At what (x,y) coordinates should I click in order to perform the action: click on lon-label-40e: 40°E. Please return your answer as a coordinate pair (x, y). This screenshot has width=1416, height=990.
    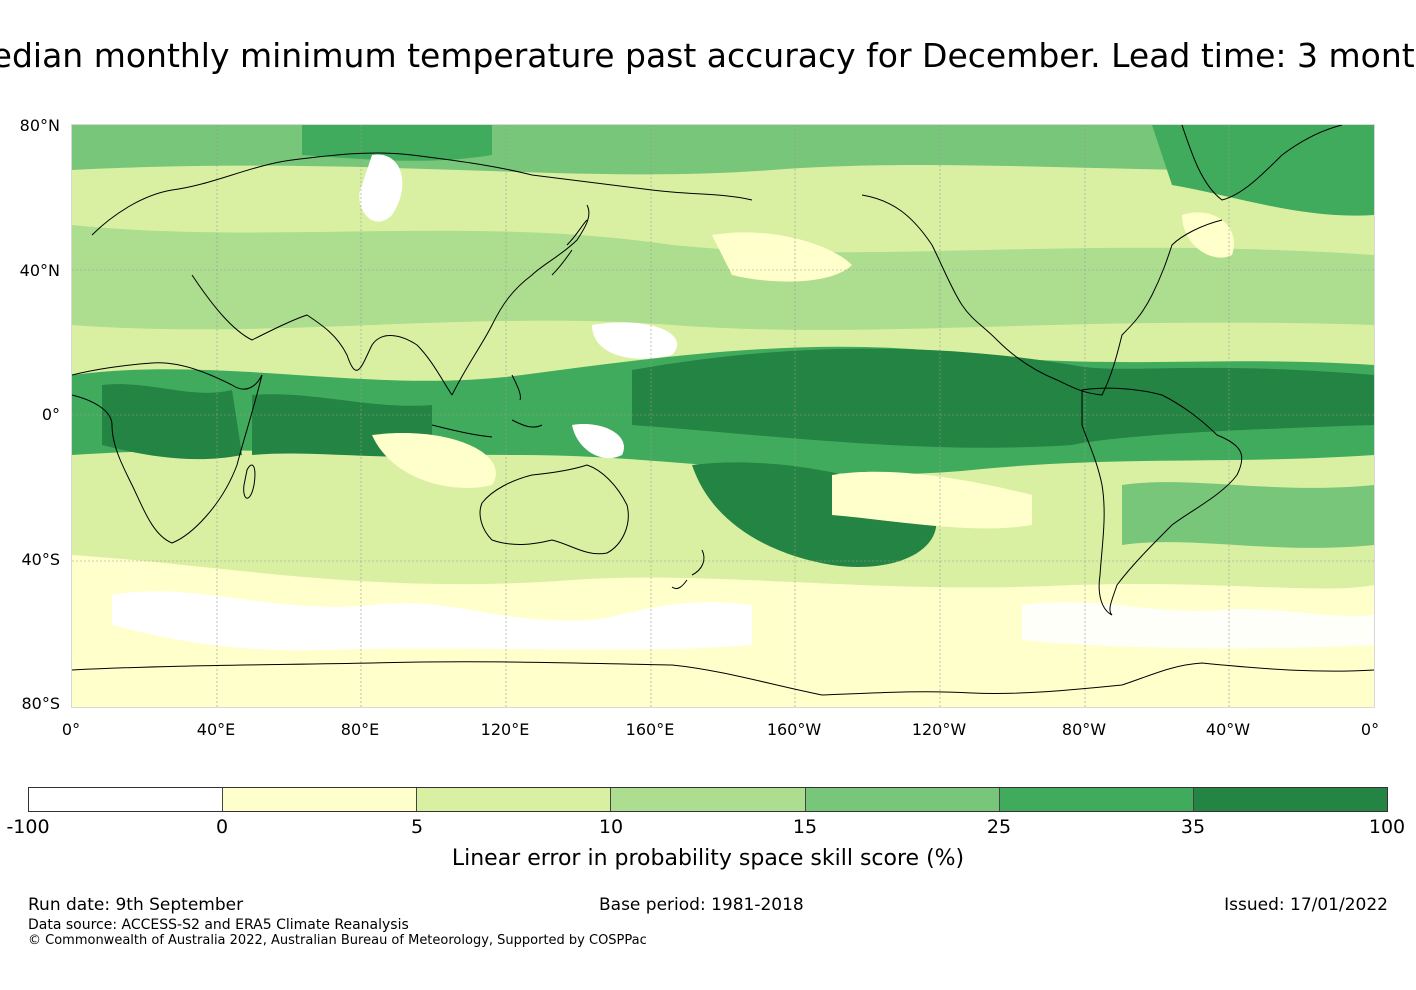
    Looking at the image, I should click on (216, 729).